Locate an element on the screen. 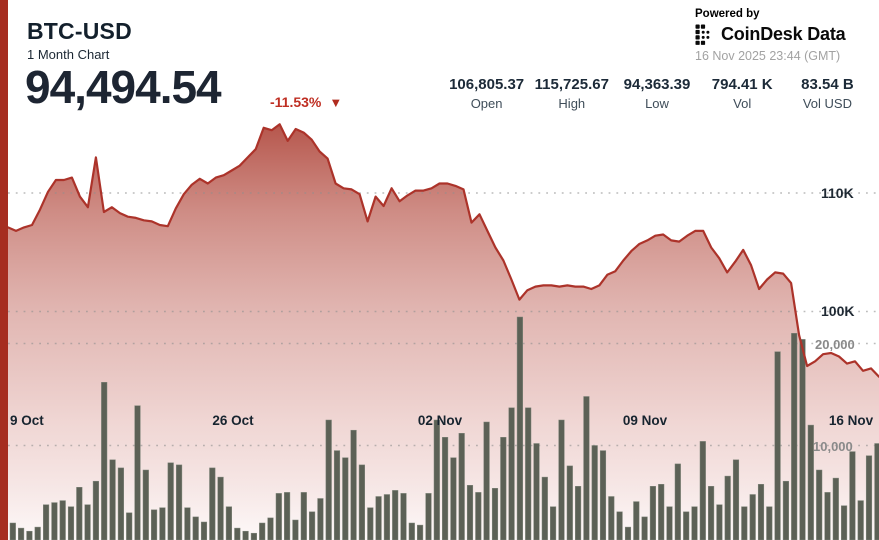 This screenshot has height=540, width=879. price-change-percent: -11.53% is located at coordinates (296, 102).